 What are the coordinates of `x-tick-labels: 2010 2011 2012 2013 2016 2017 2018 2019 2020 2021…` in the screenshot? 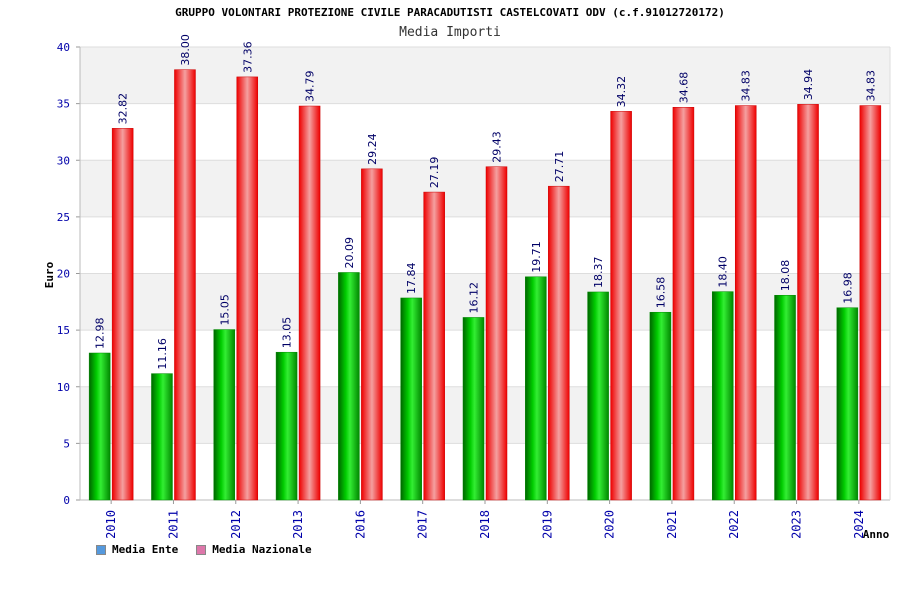 It's located at (485, 519).